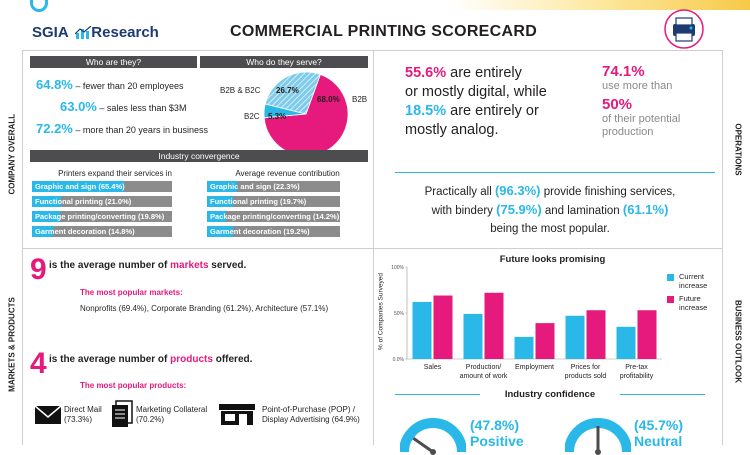 The image size is (750, 455). What do you see at coordinates (78, 106) in the screenshot?
I see `stat-sales-value: 63.0%` at bounding box center [78, 106].